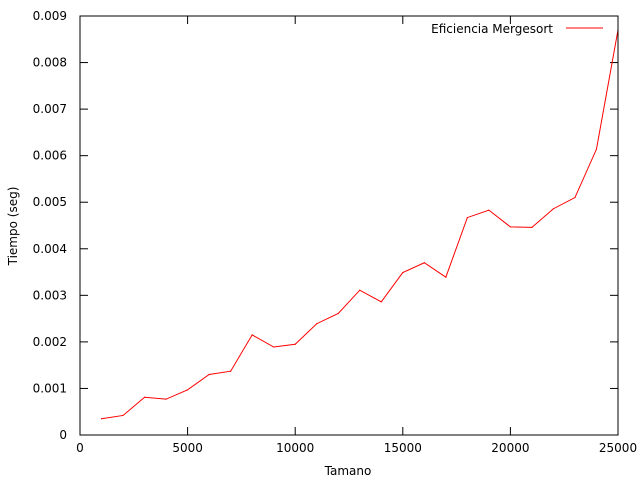  Describe the element at coordinates (50, 249) in the screenshot. I see `y-tick-label: 0.004` at that location.